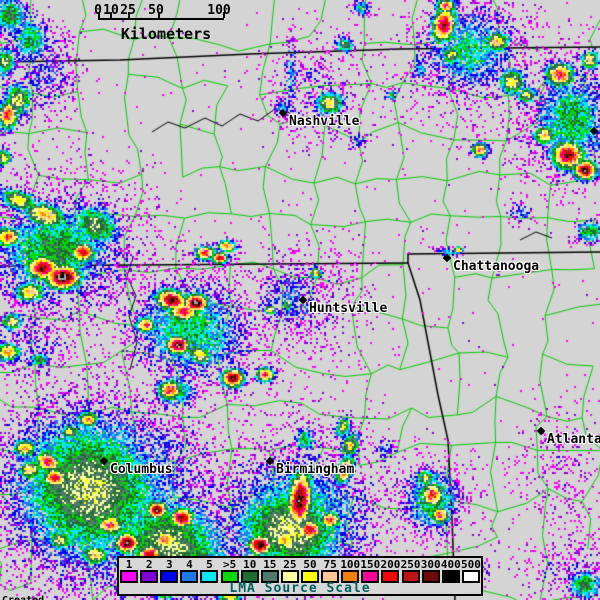 The height and width of the screenshot is (600, 600). Describe the element at coordinates (250, 564) in the screenshot. I see `legend-value: 10` at that location.